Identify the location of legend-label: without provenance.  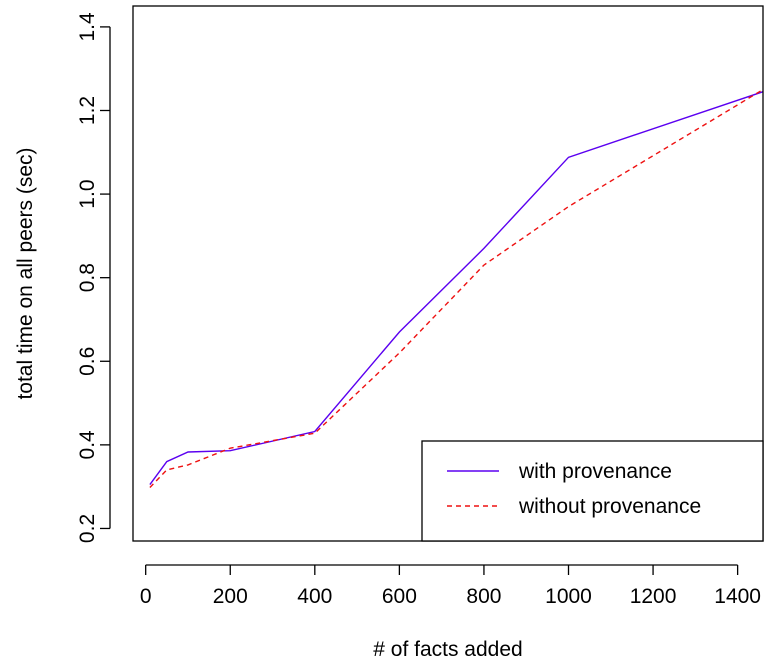
(609, 506).